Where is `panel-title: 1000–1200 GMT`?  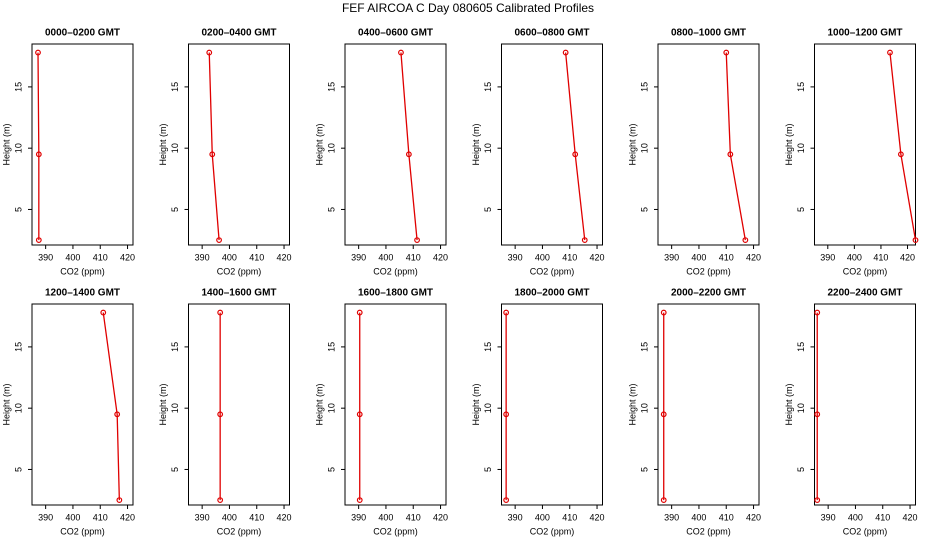 panel-title: 1000–1200 GMT is located at coordinates (864, 33).